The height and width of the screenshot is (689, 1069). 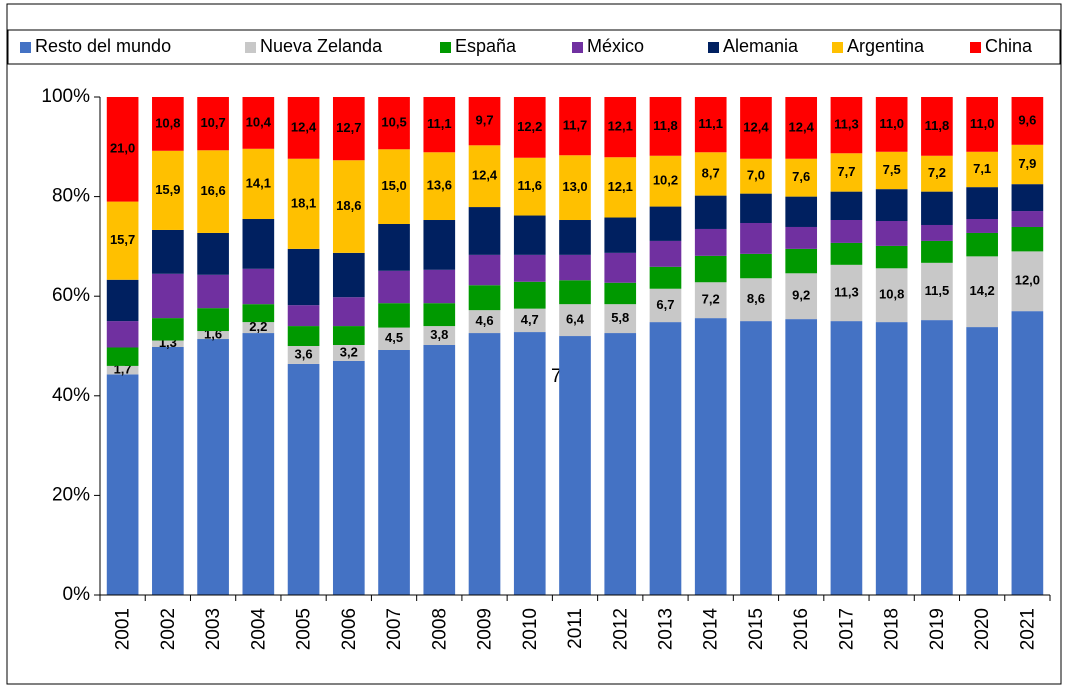 What do you see at coordinates (529, 126) in the screenshot?
I see `data-label: 12,2` at bounding box center [529, 126].